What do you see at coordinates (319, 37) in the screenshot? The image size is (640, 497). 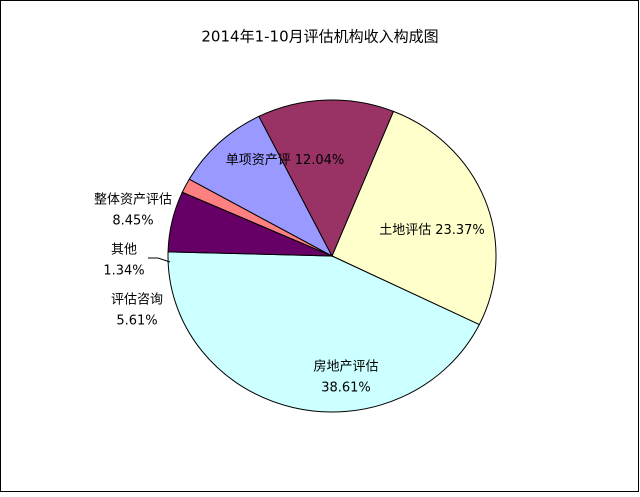 I see `chart-title: 2014年1-10月评估机构收入构成图` at bounding box center [319, 37].